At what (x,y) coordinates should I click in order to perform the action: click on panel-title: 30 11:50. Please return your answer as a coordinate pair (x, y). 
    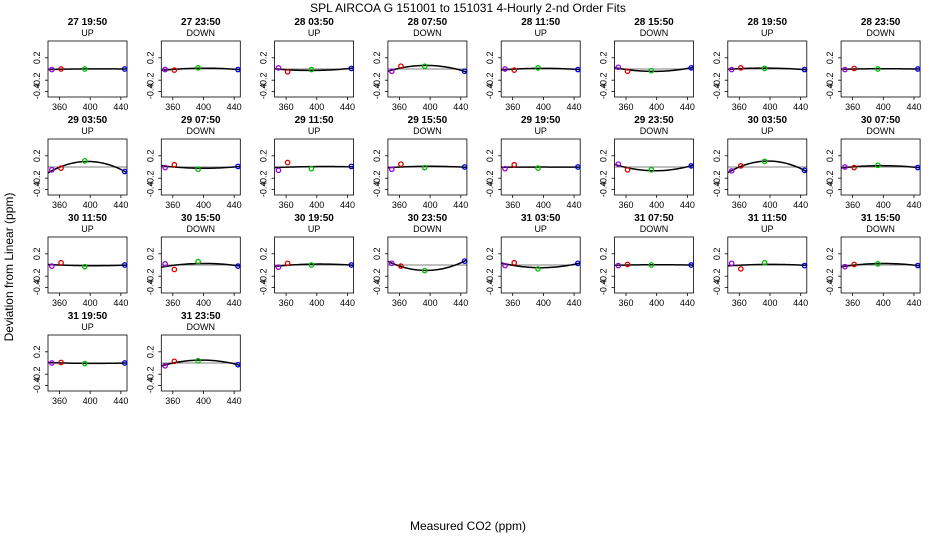
    Looking at the image, I should click on (87, 218).